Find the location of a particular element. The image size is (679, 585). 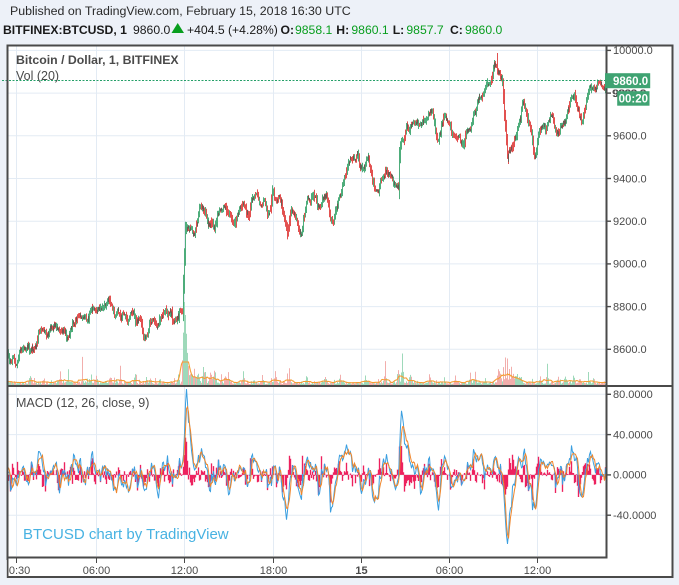

svg-text: C: is located at coordinates (456, 30).